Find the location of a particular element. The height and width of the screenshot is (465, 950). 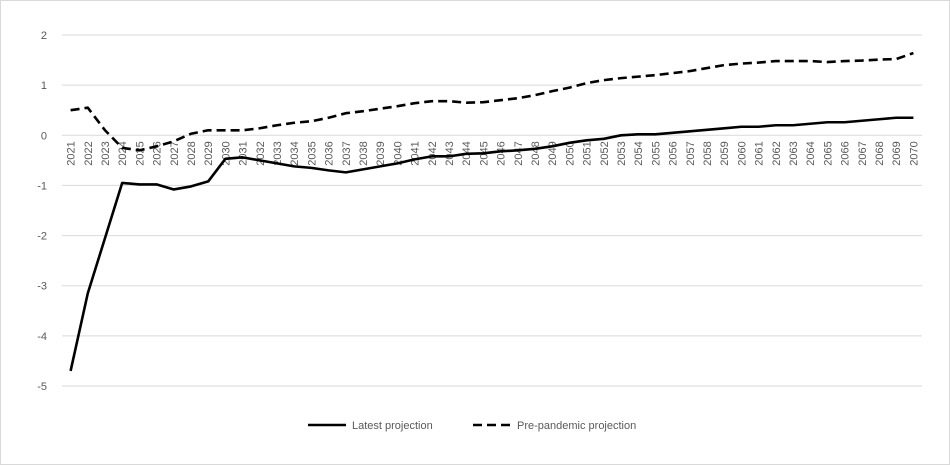

x-tick-label: 2025 is located at coordinates (140, 153).